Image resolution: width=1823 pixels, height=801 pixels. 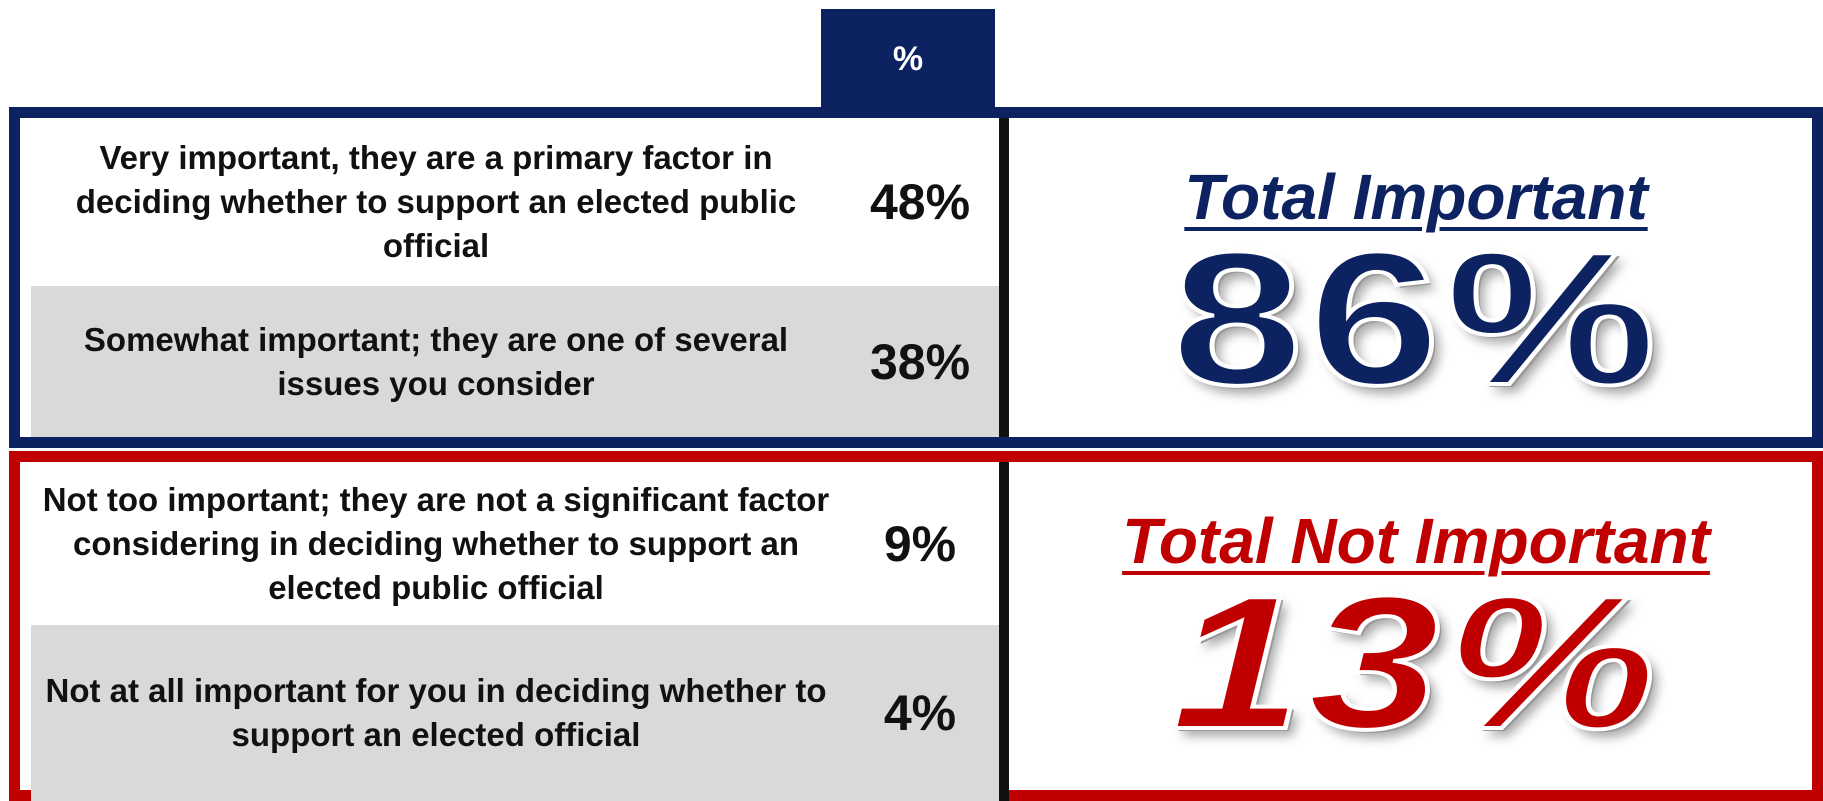 What do you see at coordinates (920, 543) in the screenshot?
I see `row-value: 9%` at bounding box center [920, 543].